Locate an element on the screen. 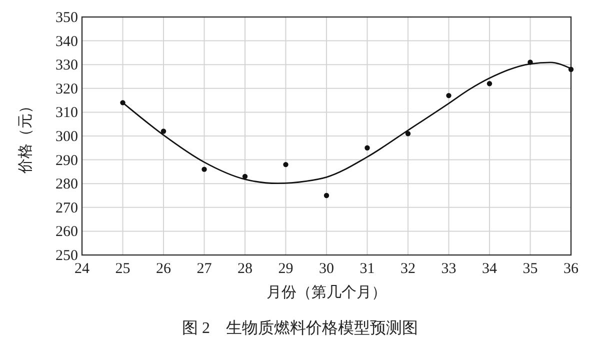 Image resolution: width=600 pixels, height=349 pixels. x-tick-label: 24 is located at coordinates (82, 269).